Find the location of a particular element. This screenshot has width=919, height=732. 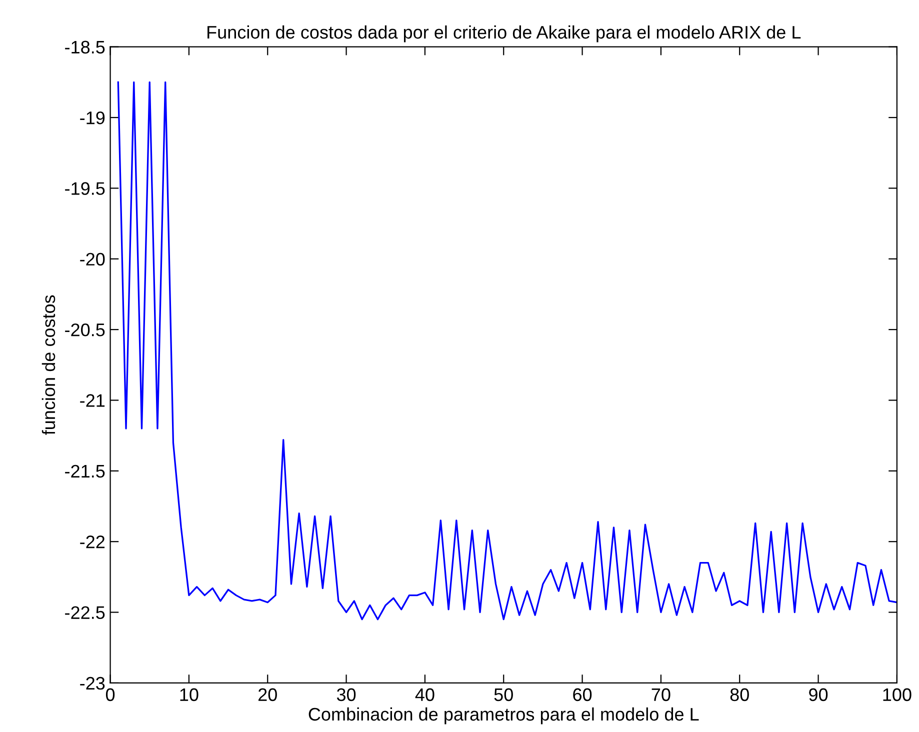

x-tick-label: 0 is located at coordinates (110, 695).